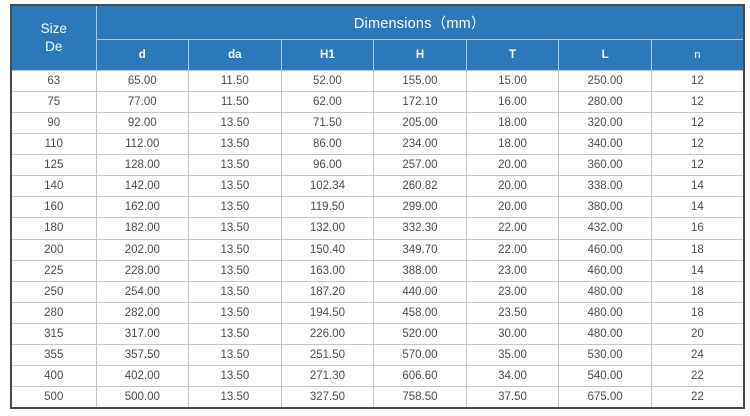 This screenshot has height=416, width=750. What do you see at coordinates (420, 397) in the screenshot?
I see `value-cell: 758.50` at bounding box center [420, 397].